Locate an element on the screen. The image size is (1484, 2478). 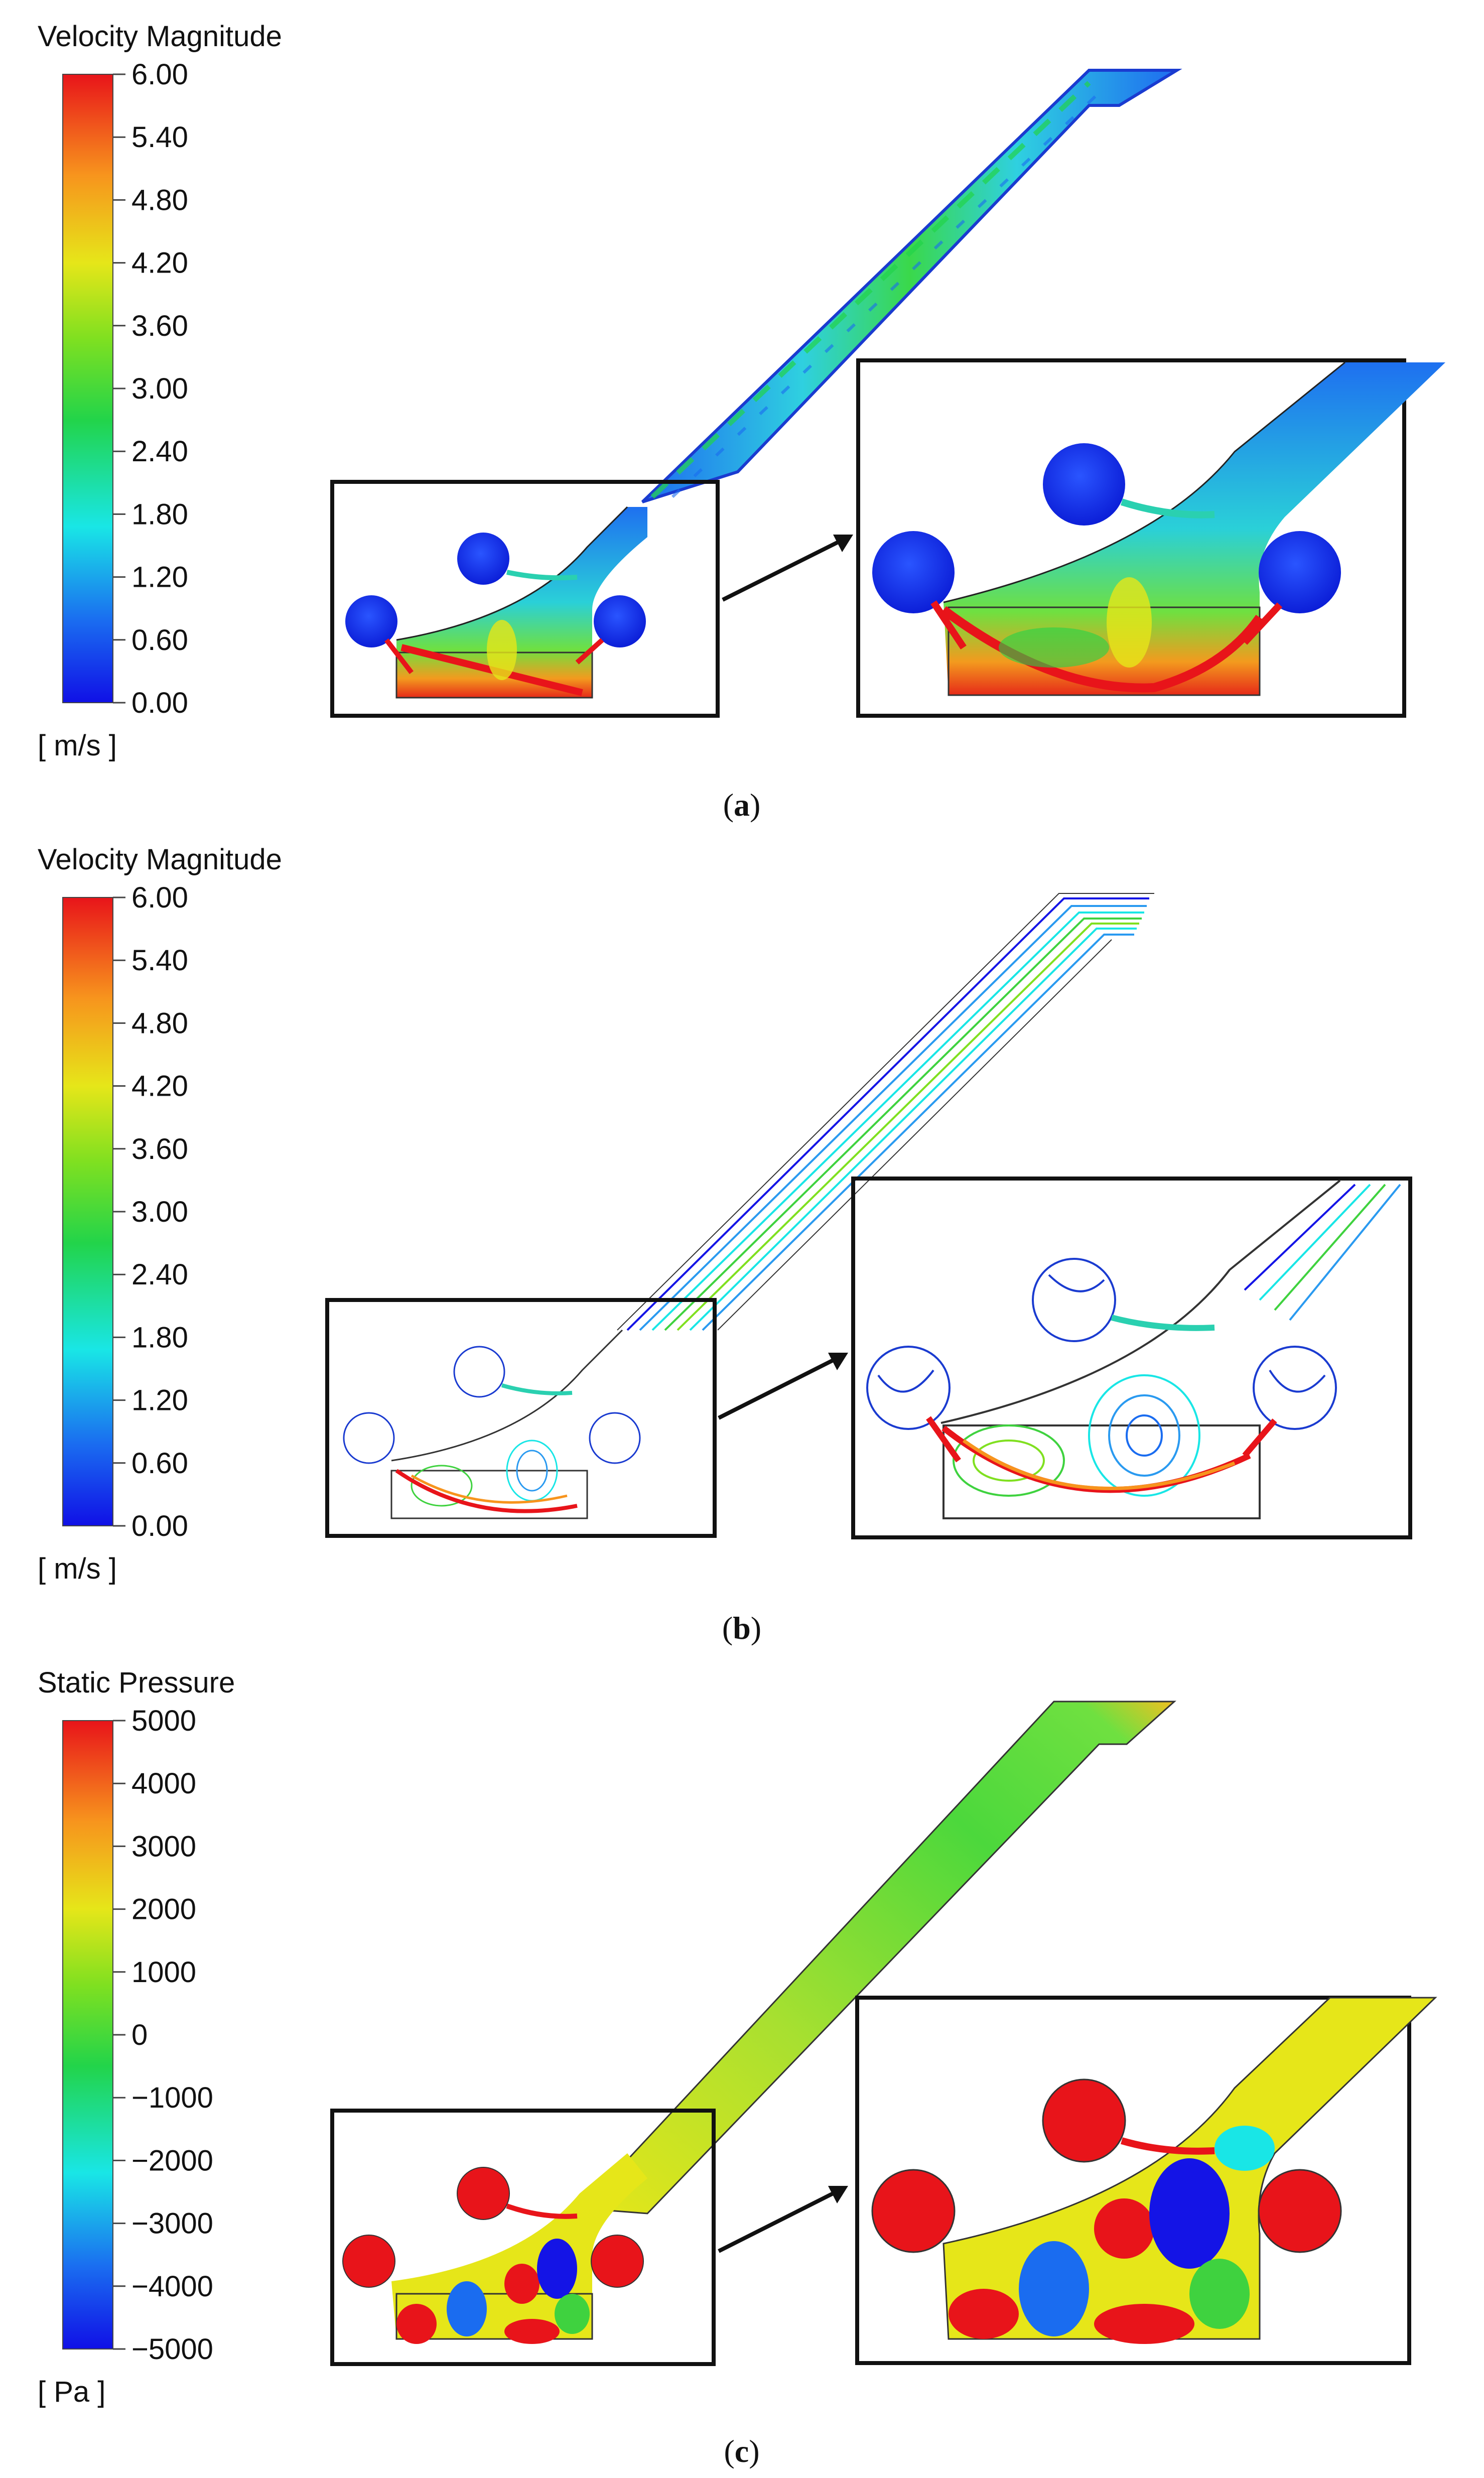
colorbar-tick-label: 2000 is located at coordinates (163, 1909).